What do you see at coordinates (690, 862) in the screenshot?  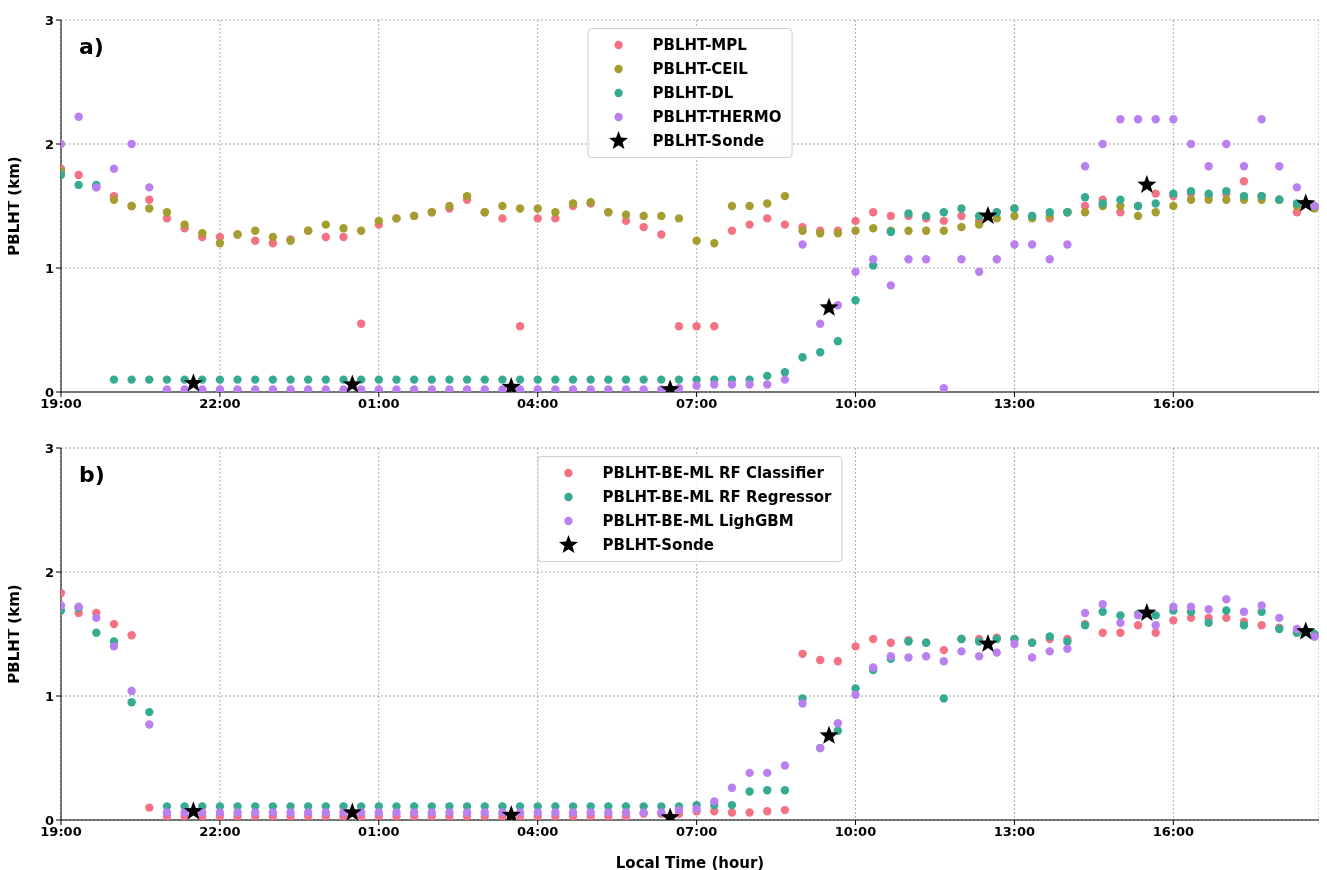 I see `x-axis-title: Local Time (hour)` at bounding box center [690, 862].